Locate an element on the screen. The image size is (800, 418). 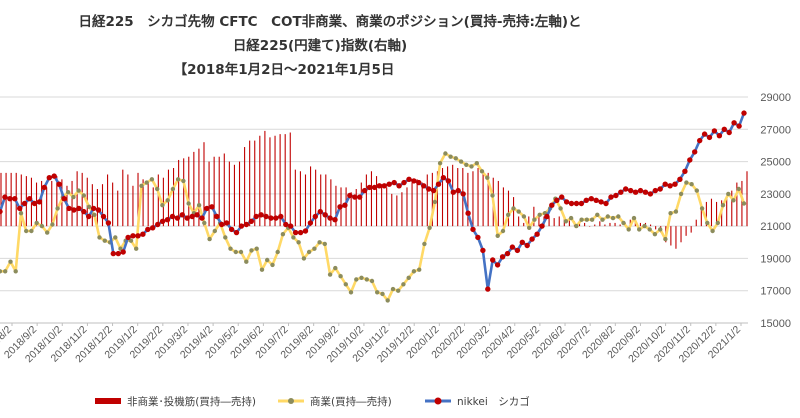
legend-item-commercial: 商業(買持―売持) is located at coordinates (335, 401).